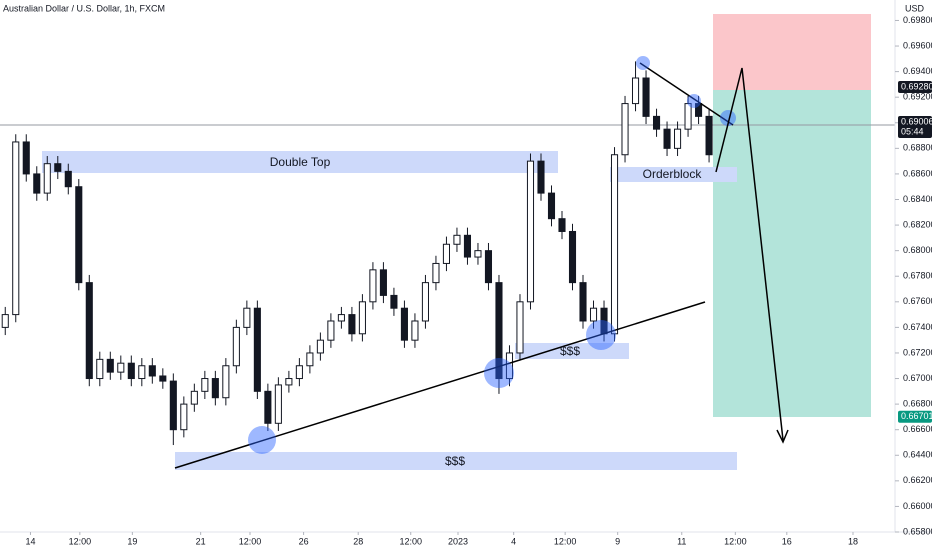 The width and height of the screenshot is (932, 555). I want to click on axis-unit: USD, so click(915, 8).